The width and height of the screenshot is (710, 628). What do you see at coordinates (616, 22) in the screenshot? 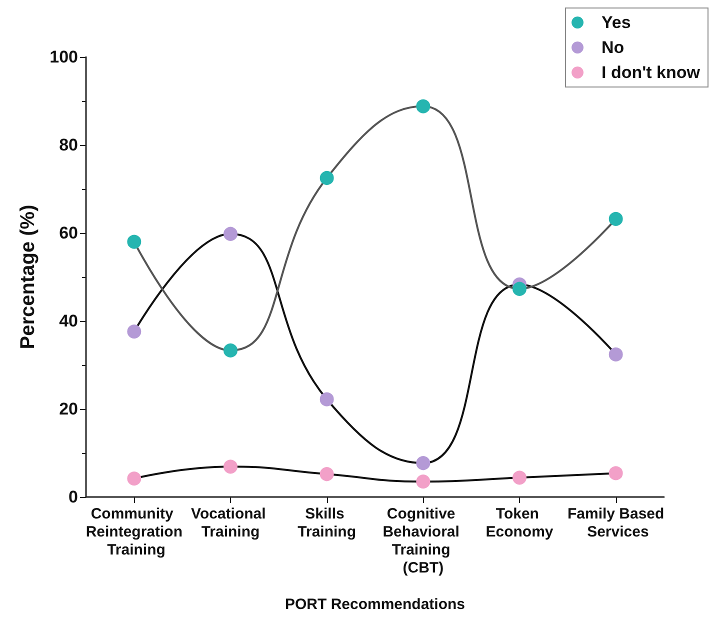
I see `legend-label: Yes` at bounding box center [616, 22].